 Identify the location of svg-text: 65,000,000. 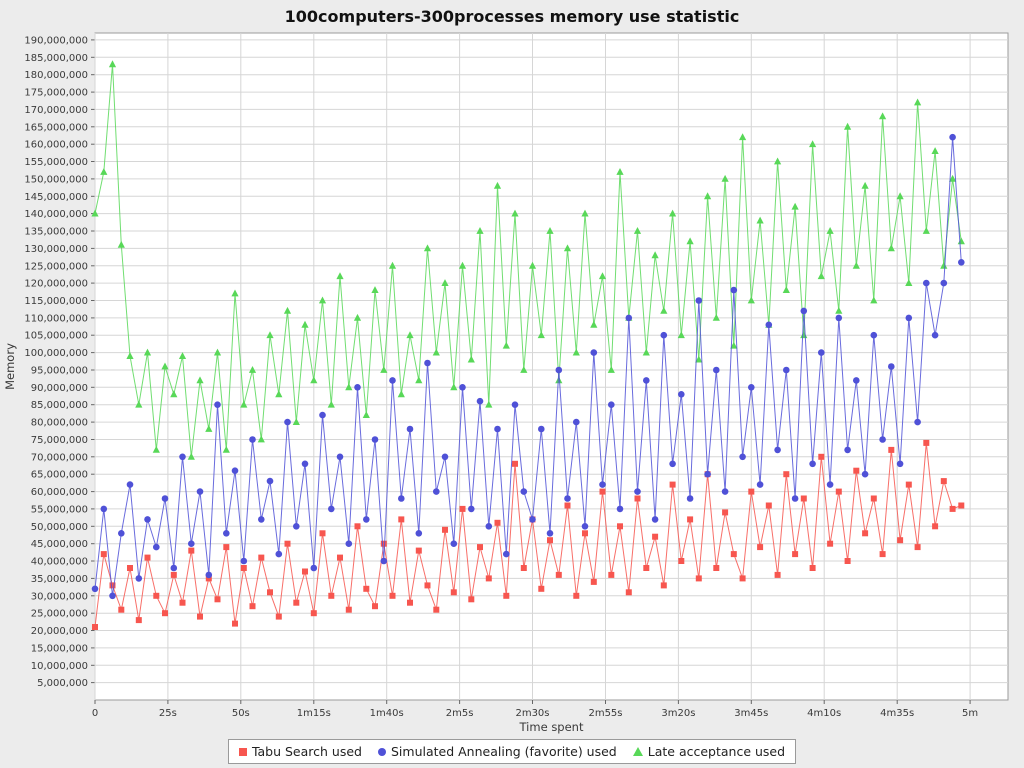
(59, 475).